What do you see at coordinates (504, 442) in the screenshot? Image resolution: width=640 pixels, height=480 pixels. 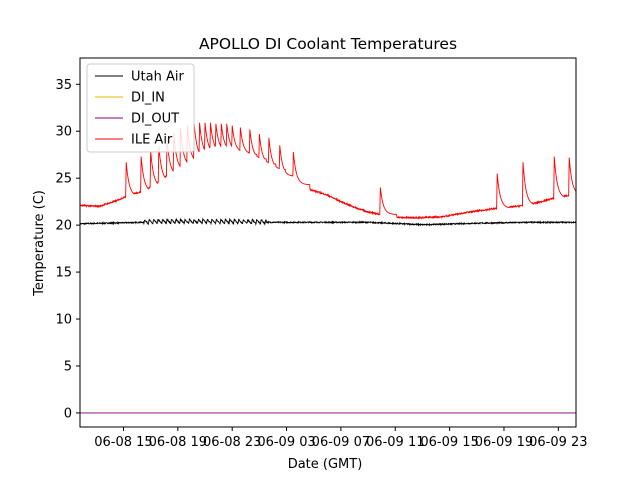 I see `x-tick-label: 06-09 19` at bounding box center [504, 442].